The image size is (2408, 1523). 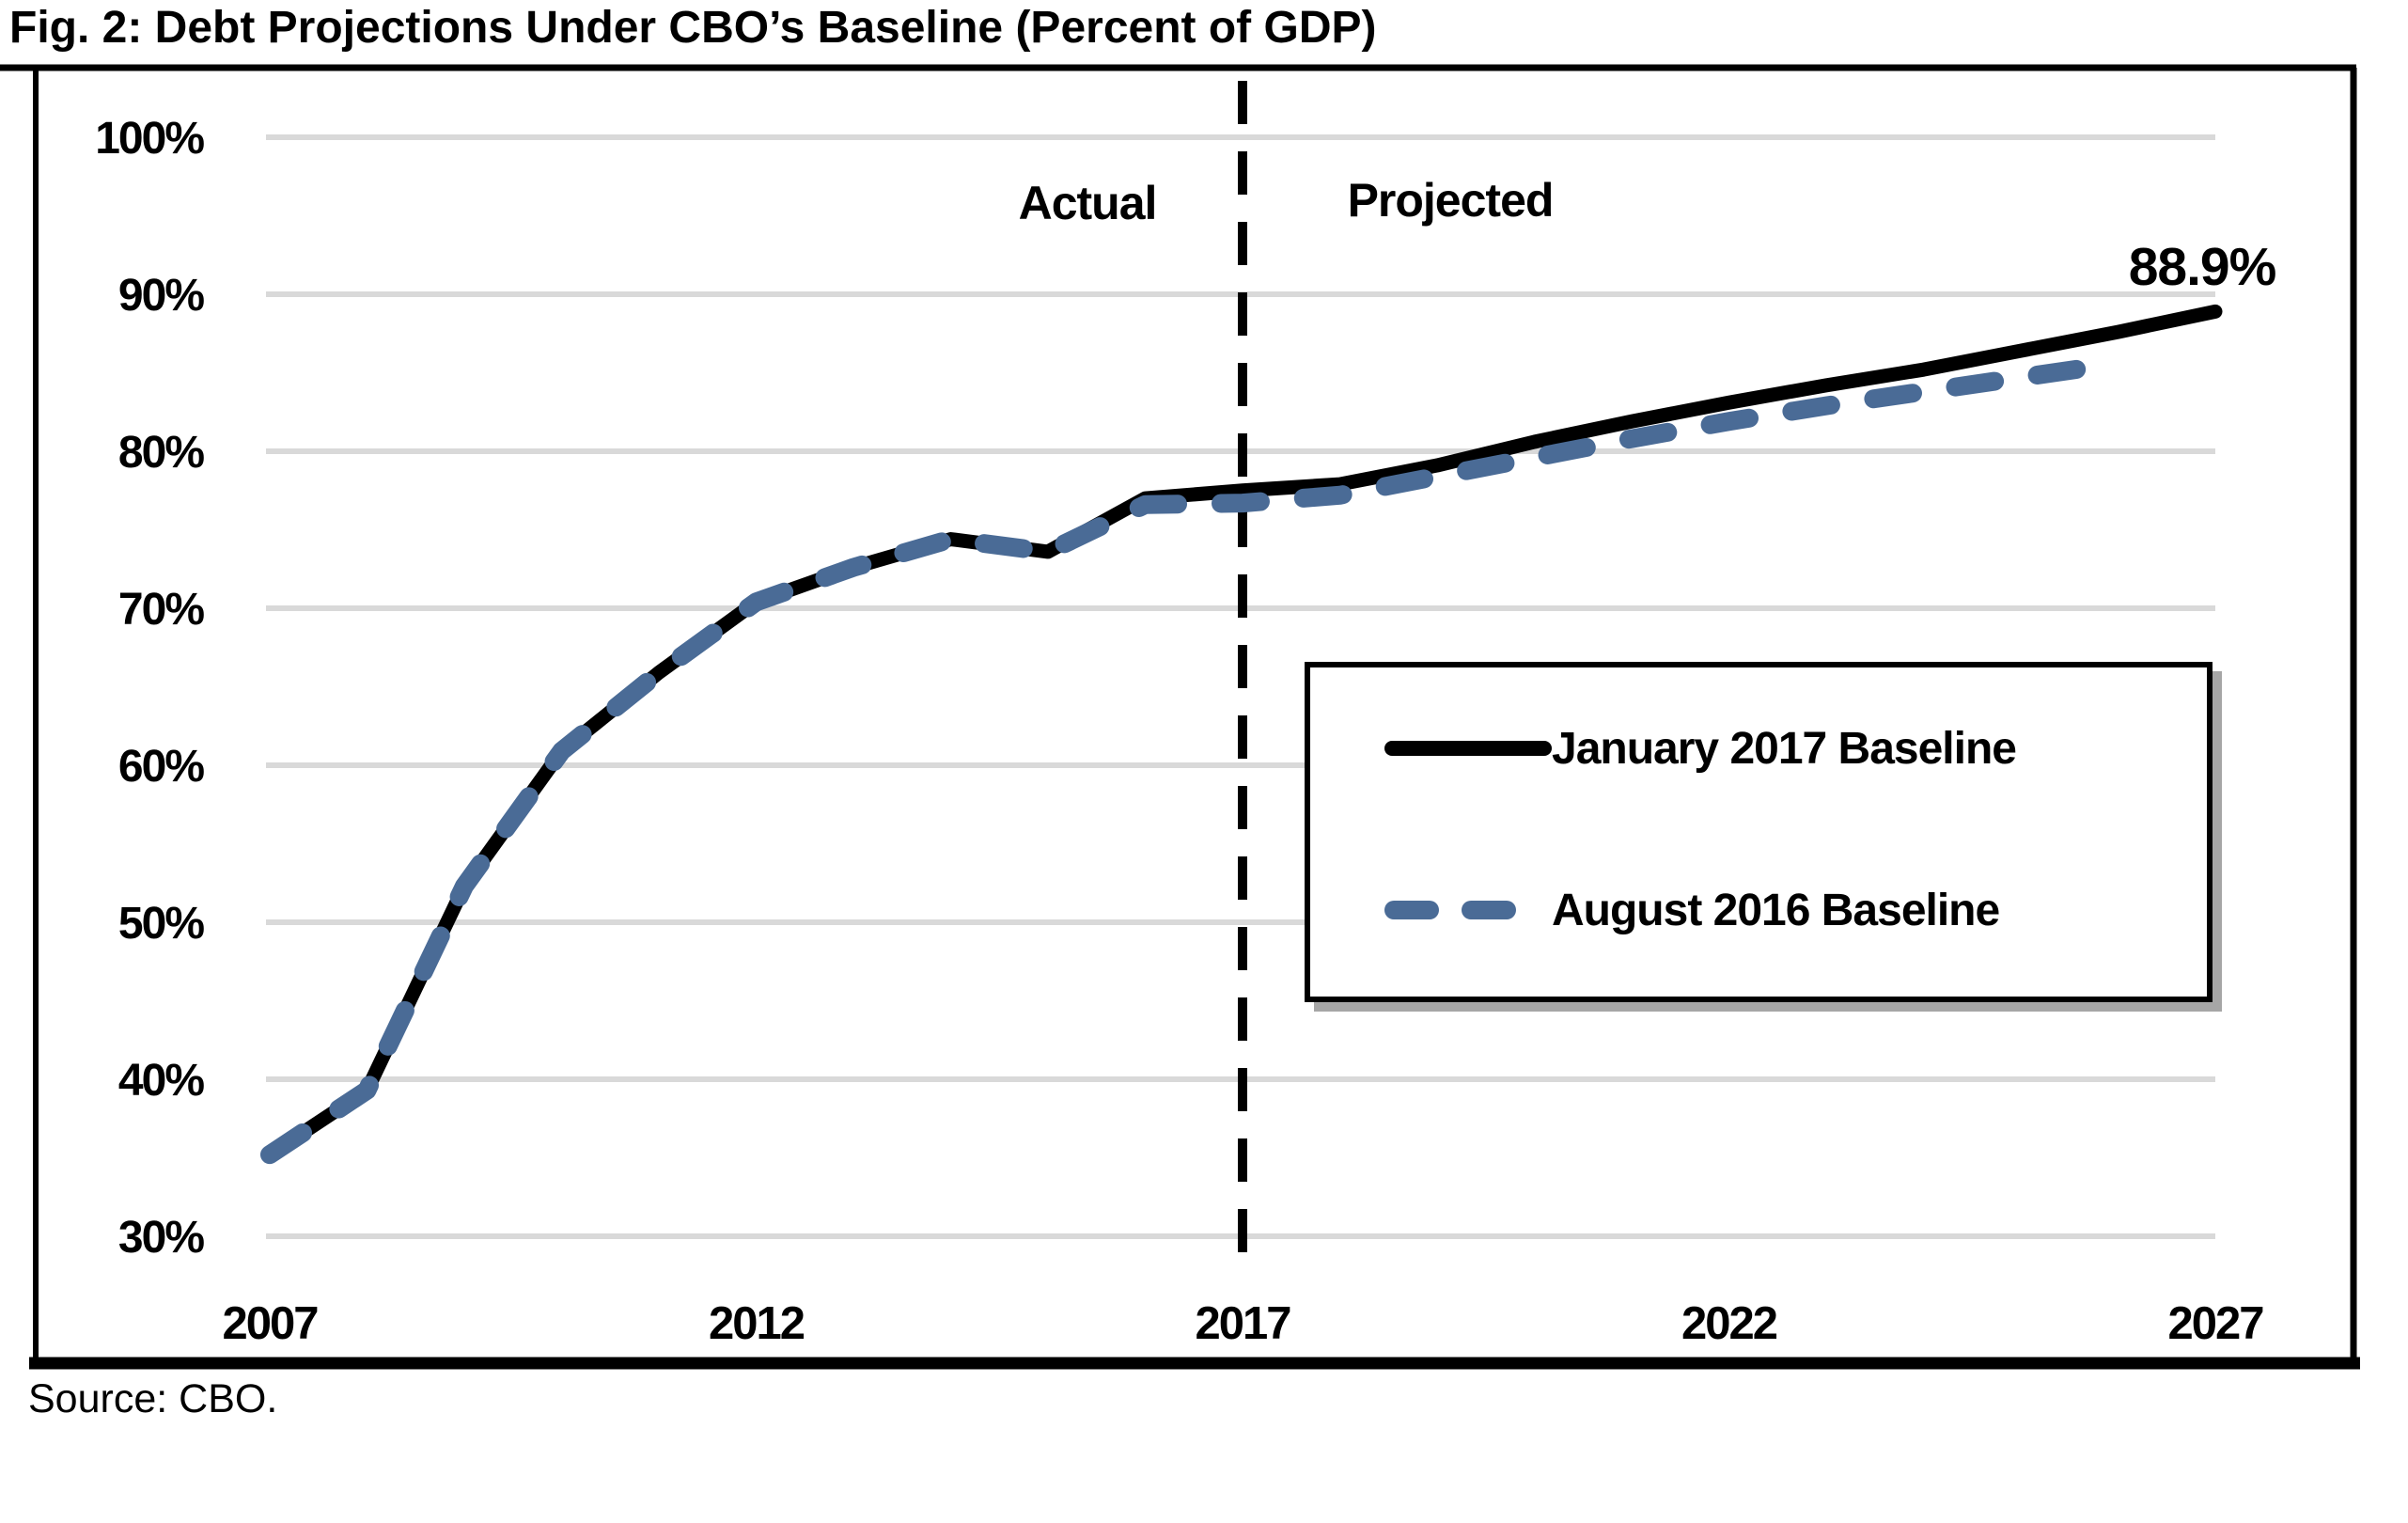 What do you see at coordinates (1729, 1323) in the screenshot?
I see `x-tick-label-2022: 2022` at bounding box center [1729, 1323].